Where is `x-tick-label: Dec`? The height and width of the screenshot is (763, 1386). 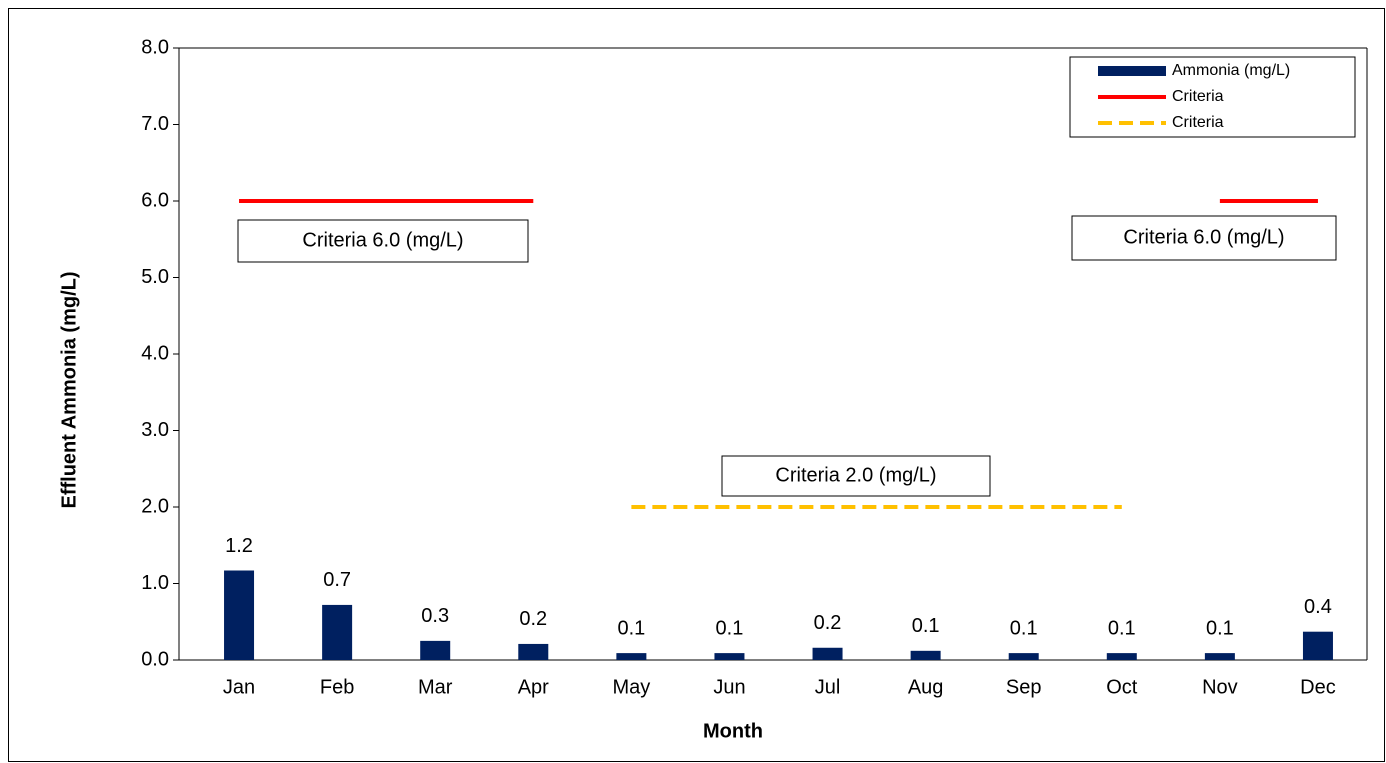
x-tick-label: Dec is located at coordinates (1318, 687).